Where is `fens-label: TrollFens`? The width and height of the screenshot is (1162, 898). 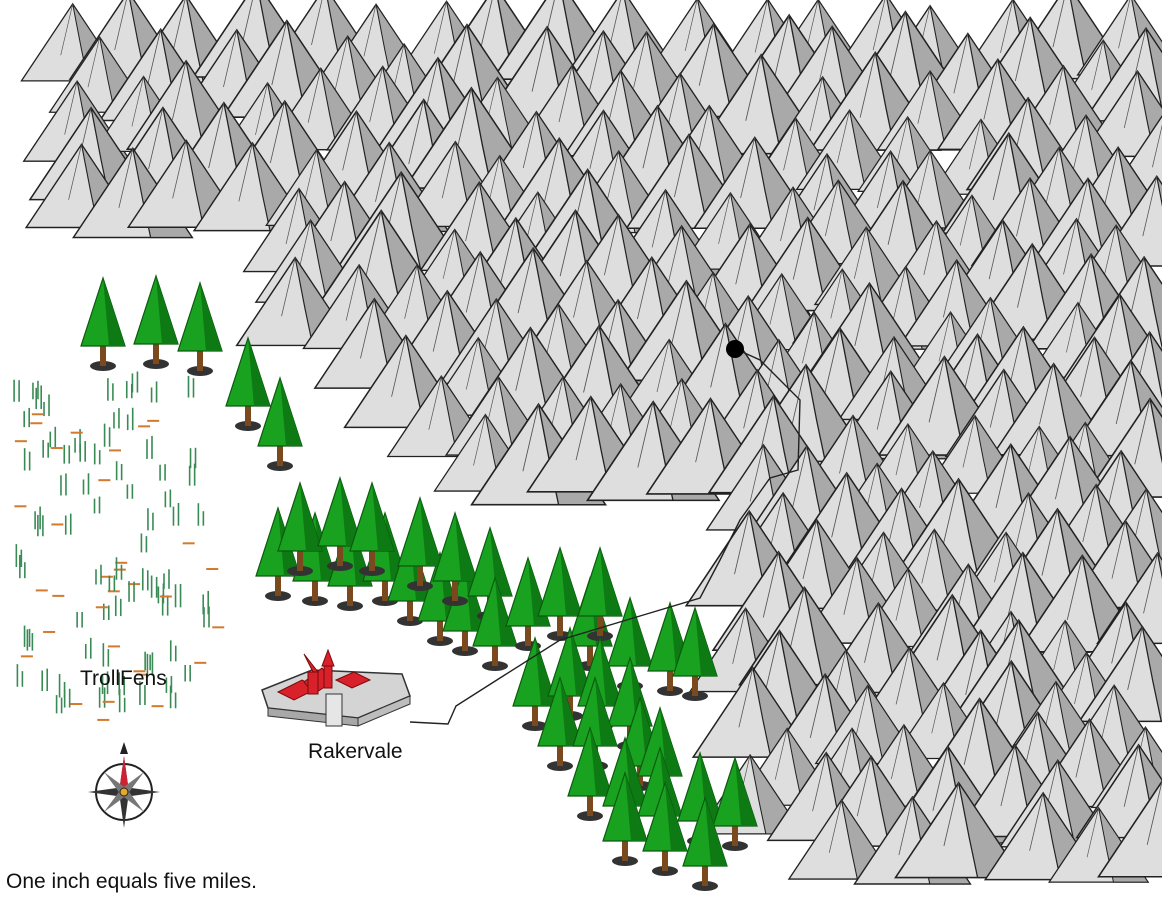 fens-label: TrollFens is located at coordinates (123, 678).